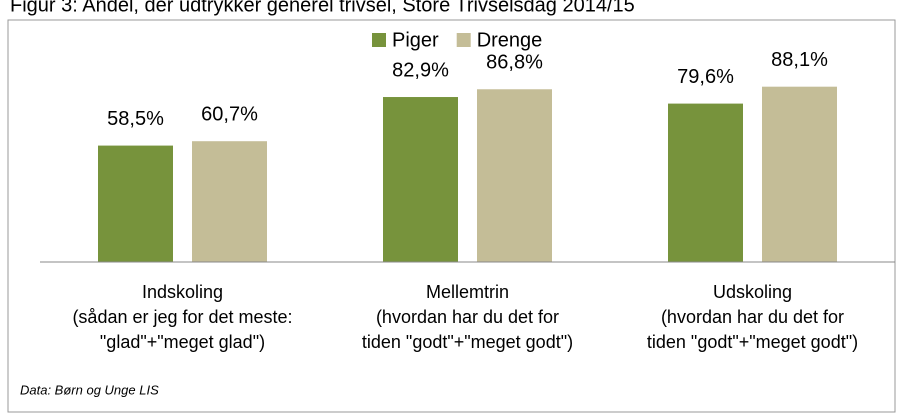 The width and height of the screenshot is (903, 416). Describe the element at coordinates (420, 70) in the screenshot. I see `value-label: 82,9%` at that location.